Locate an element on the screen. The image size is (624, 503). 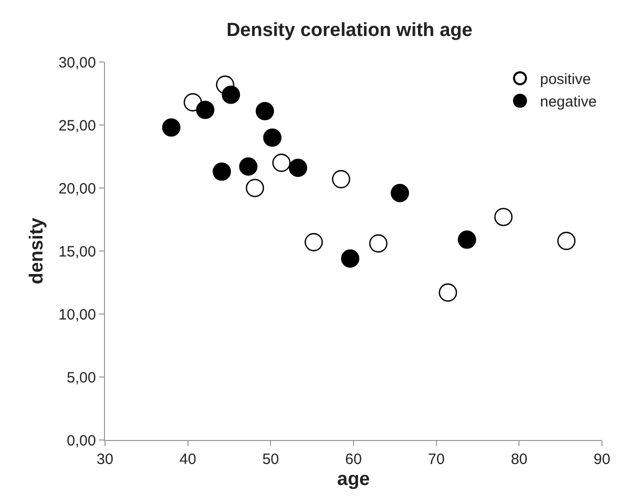
x-tick-label: 60 is located at coordinates (353, 459).